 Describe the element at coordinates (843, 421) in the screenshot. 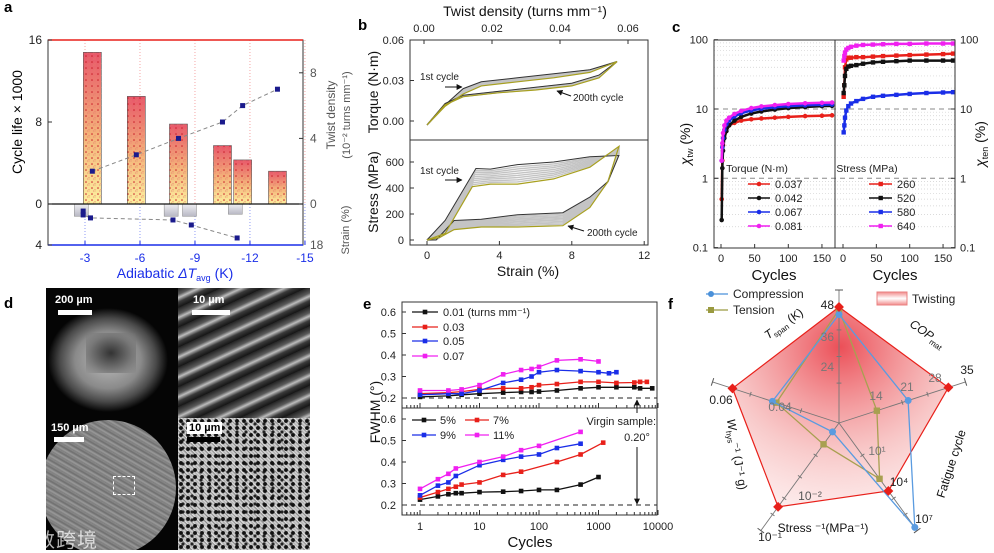

I see `compression-polygon` at that location.